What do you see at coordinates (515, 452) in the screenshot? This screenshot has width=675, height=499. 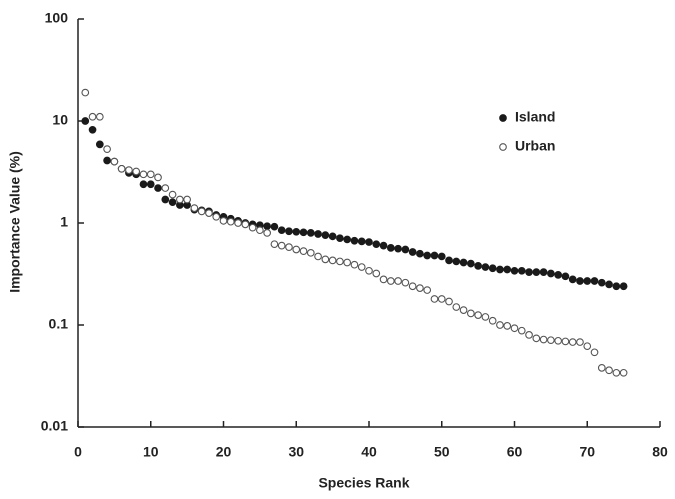 I see `x-tick-label: 60` at bounding box center [515, 452].